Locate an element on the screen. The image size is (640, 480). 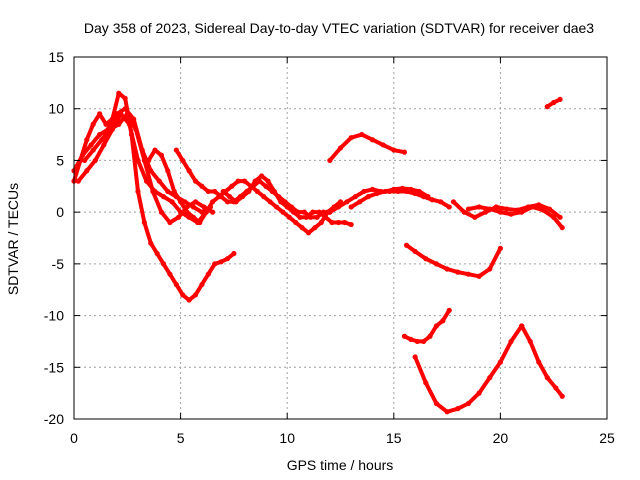
y-tick-label: 15 is located at coordinates (56, 57).